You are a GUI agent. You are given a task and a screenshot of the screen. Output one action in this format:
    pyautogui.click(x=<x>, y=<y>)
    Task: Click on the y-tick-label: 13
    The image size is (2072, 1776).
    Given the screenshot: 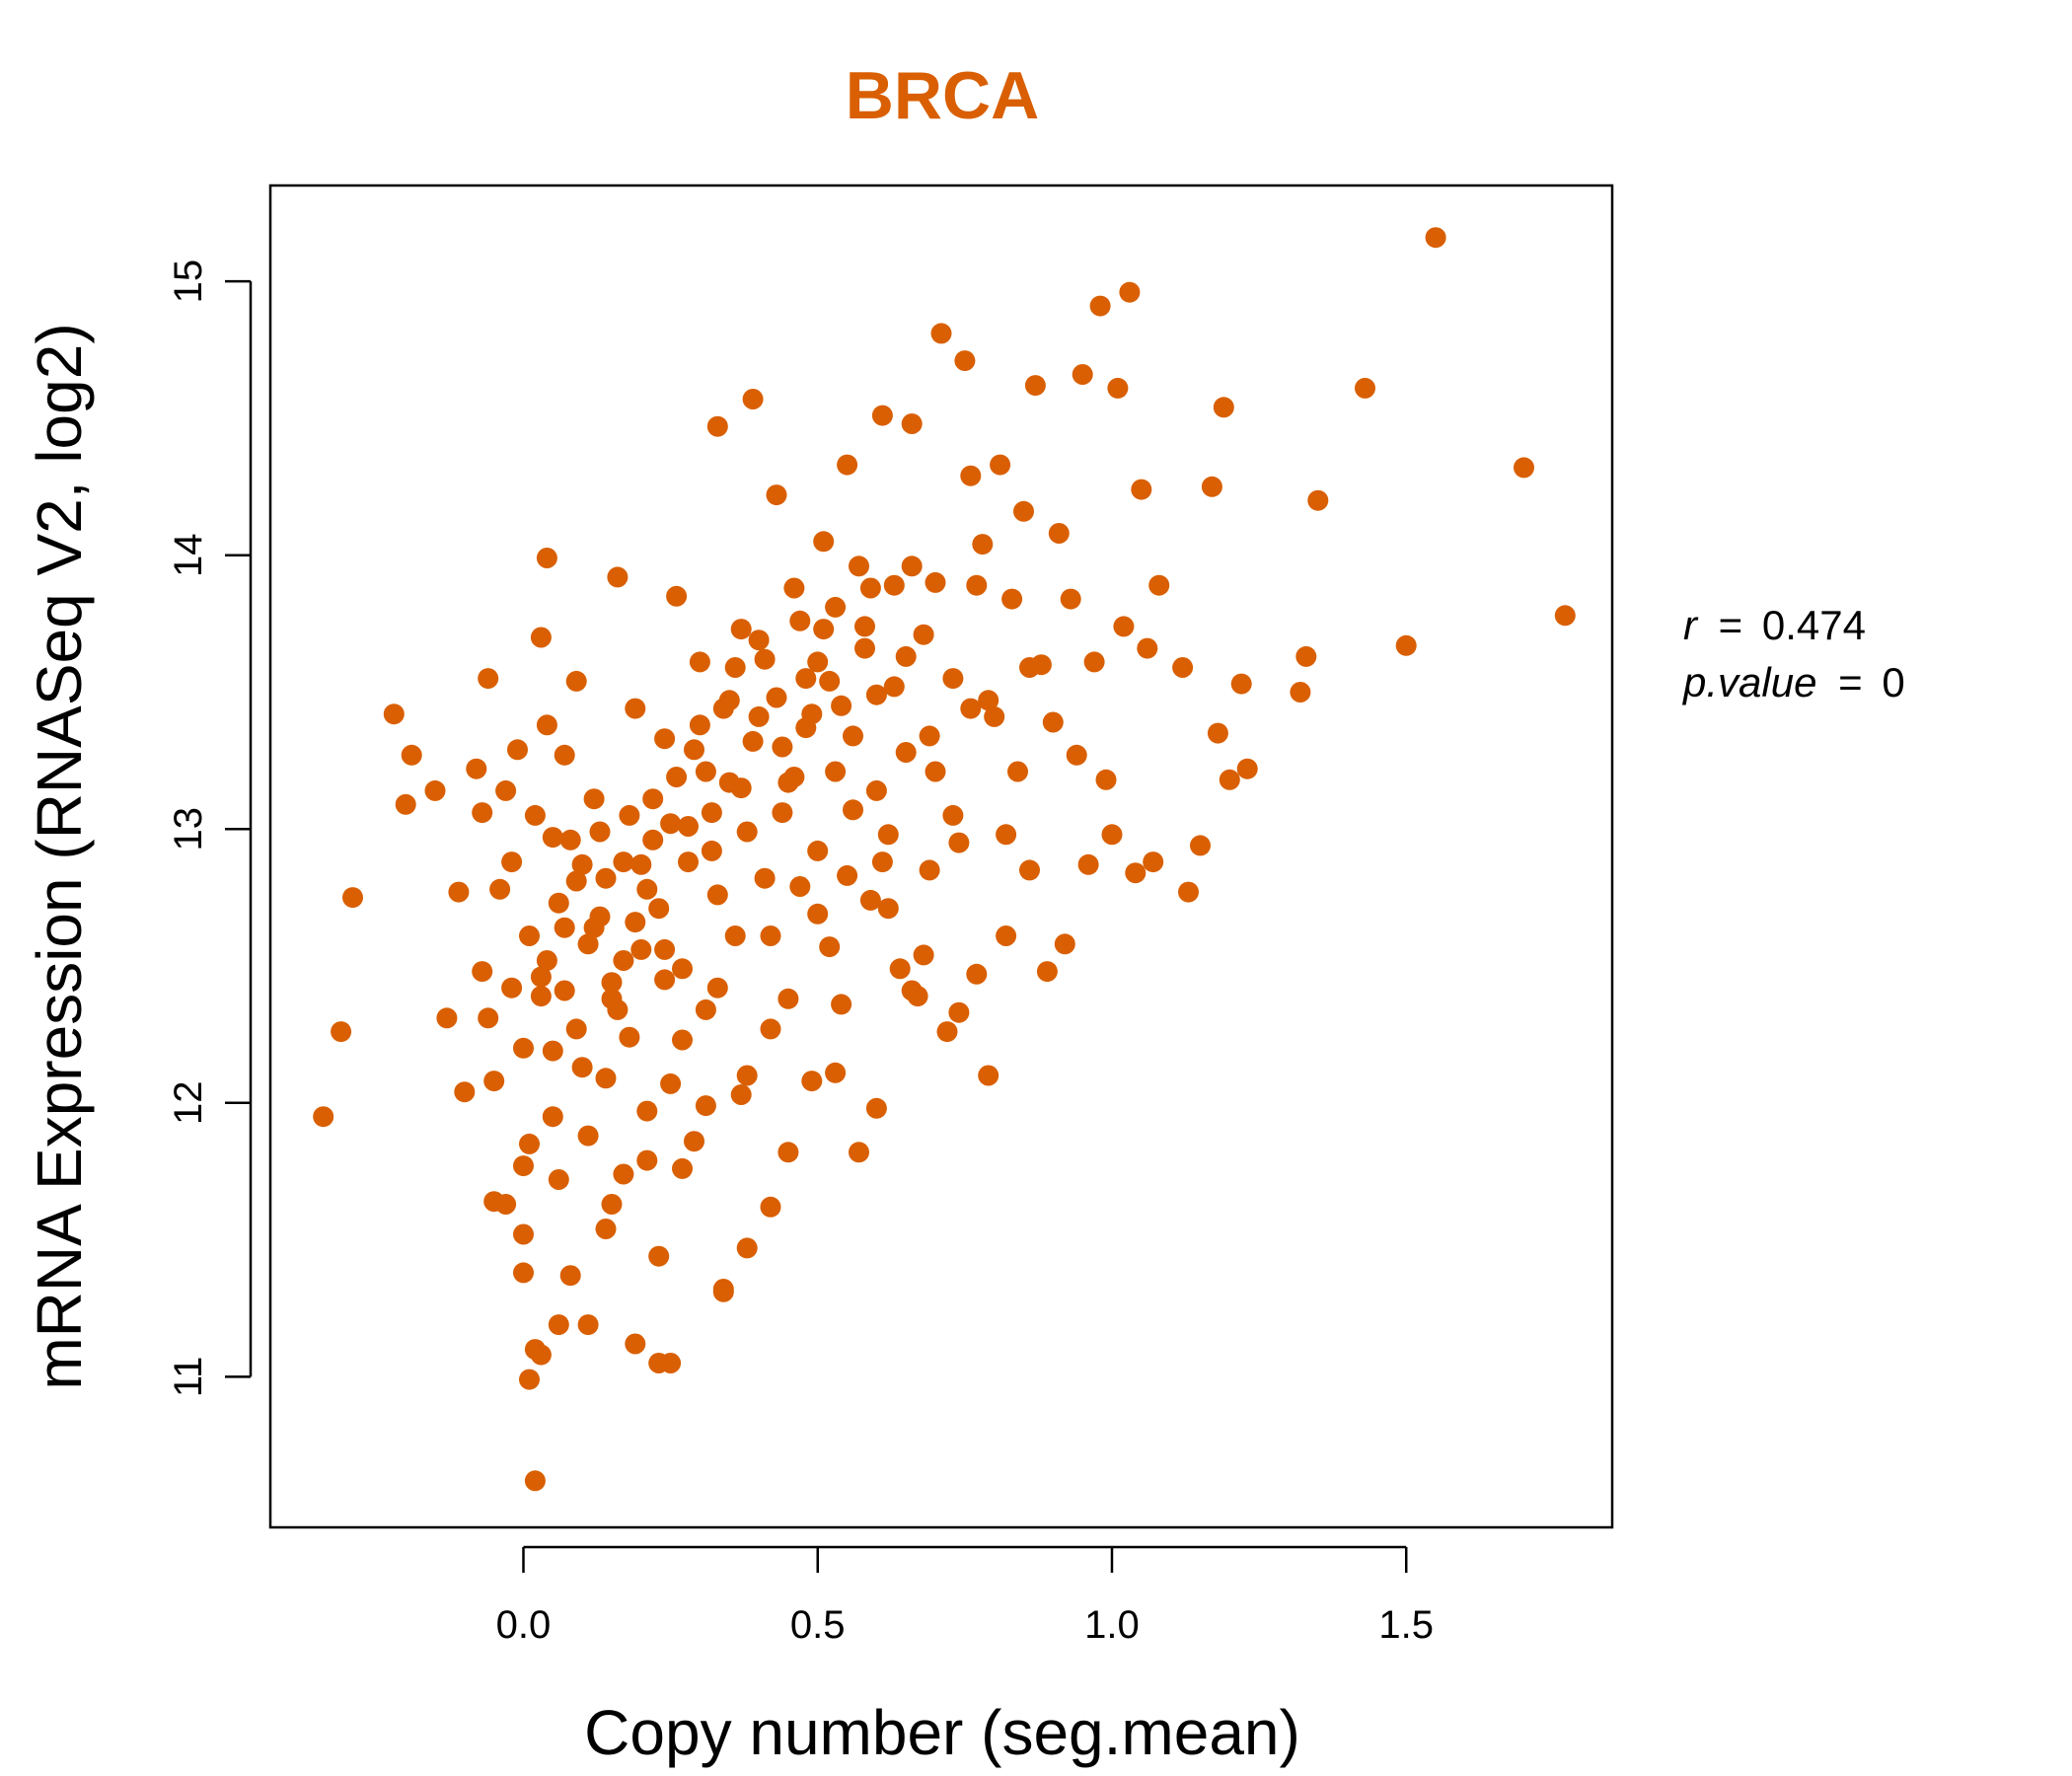 What is the action you would take?
    pyautogui.click(x=189, y=829)
    